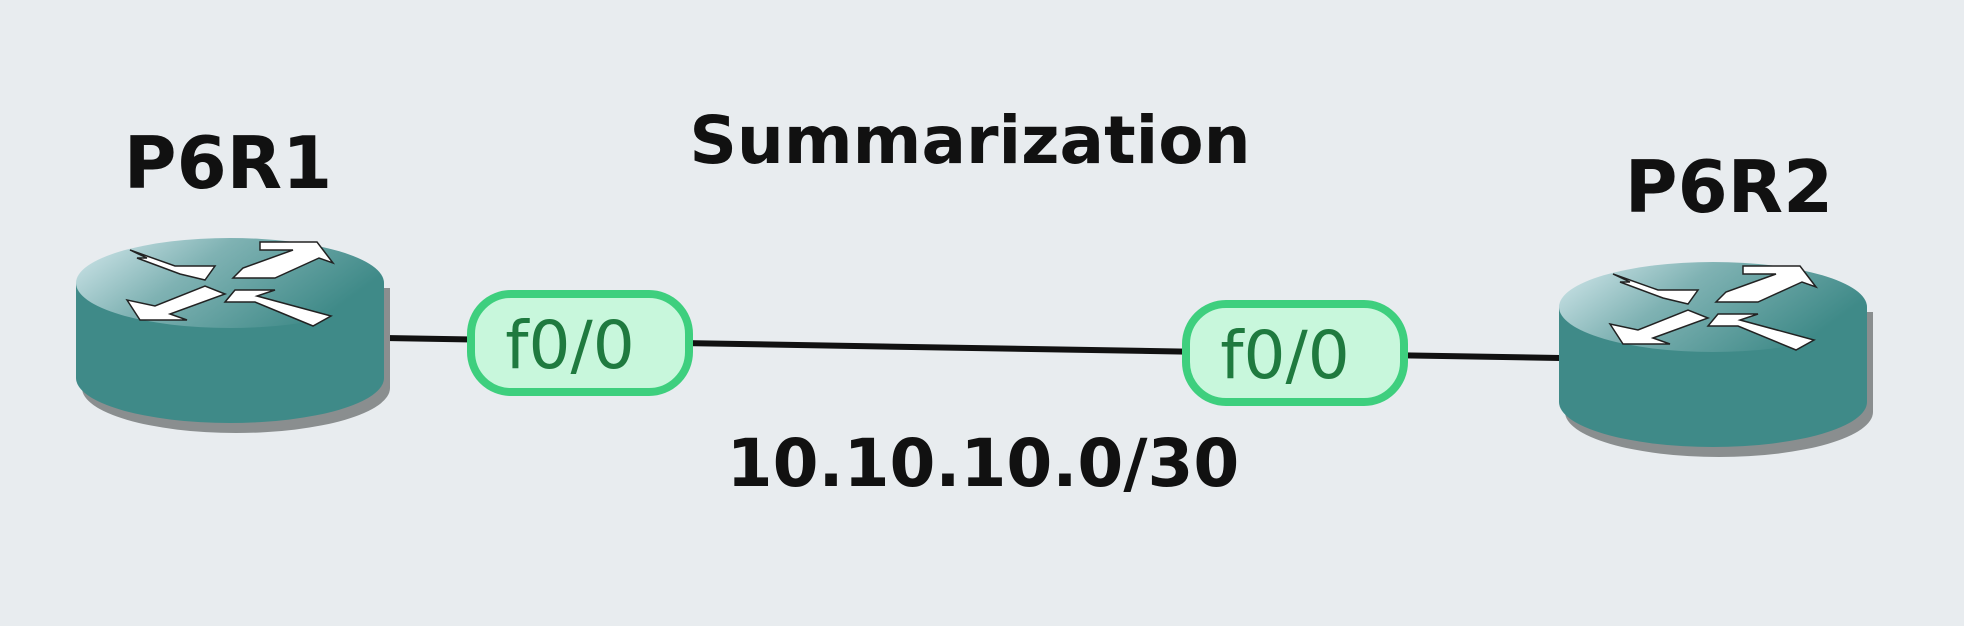  Describe the element at coordinates (969, 140) in the screenshot. I see `diagram-title: Summarization` at that location.